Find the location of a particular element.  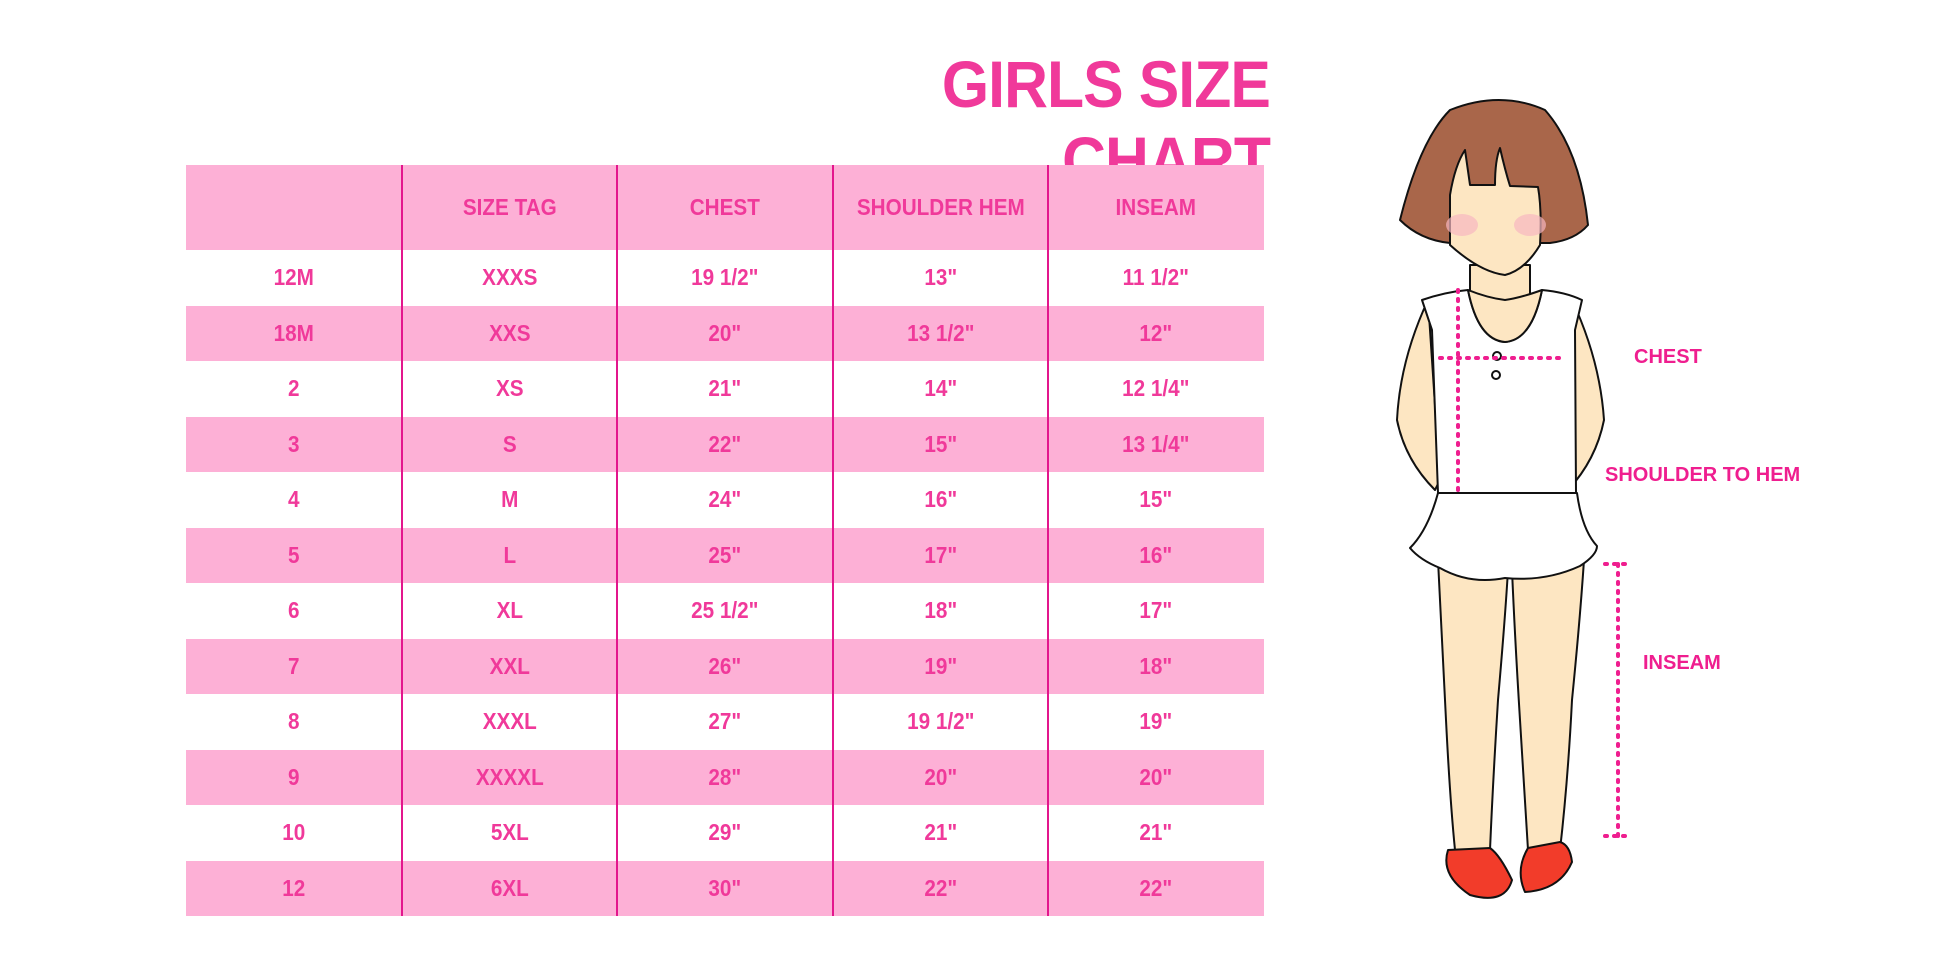

table-cell: 14" is located at coordinates (941, 388).